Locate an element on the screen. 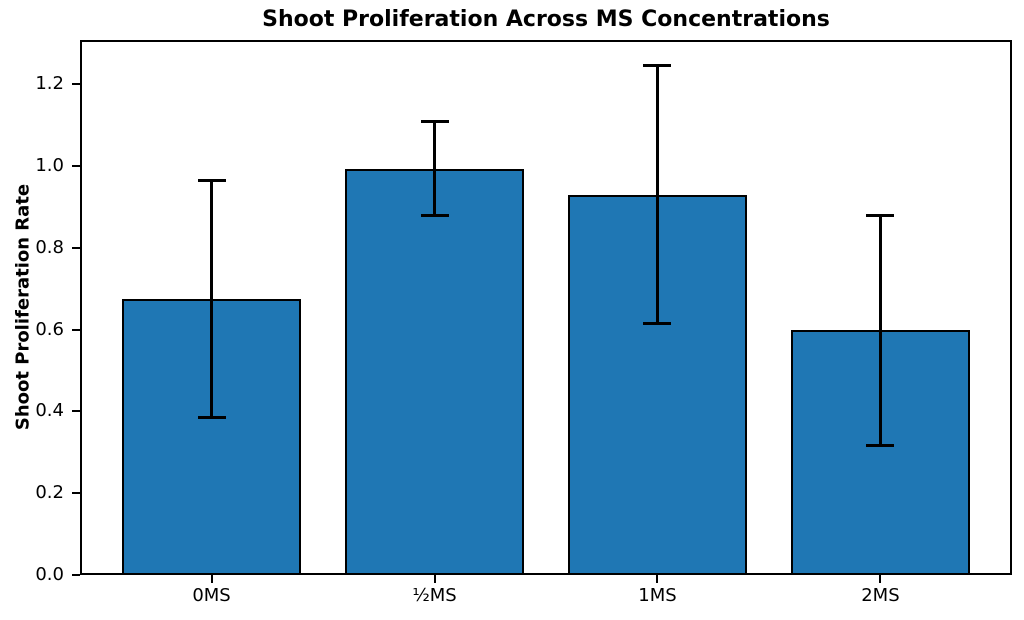 The image size is (1024, 620). y-tick-label: 0.8 is located at coordinates (49, 247).